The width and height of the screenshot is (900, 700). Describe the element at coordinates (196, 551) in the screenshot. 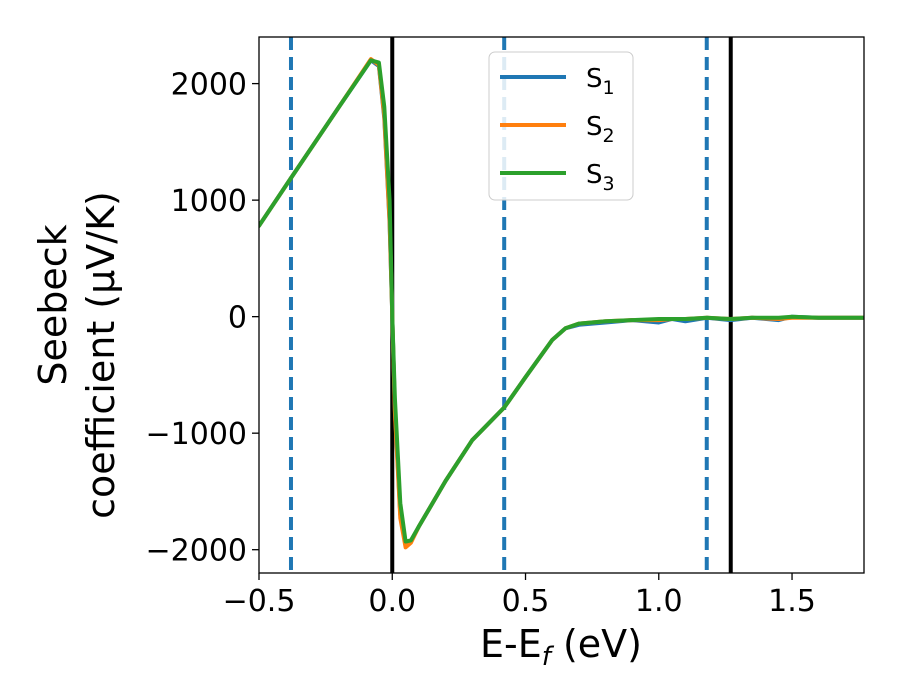

I see `y-tick-label: −2000` at that location.